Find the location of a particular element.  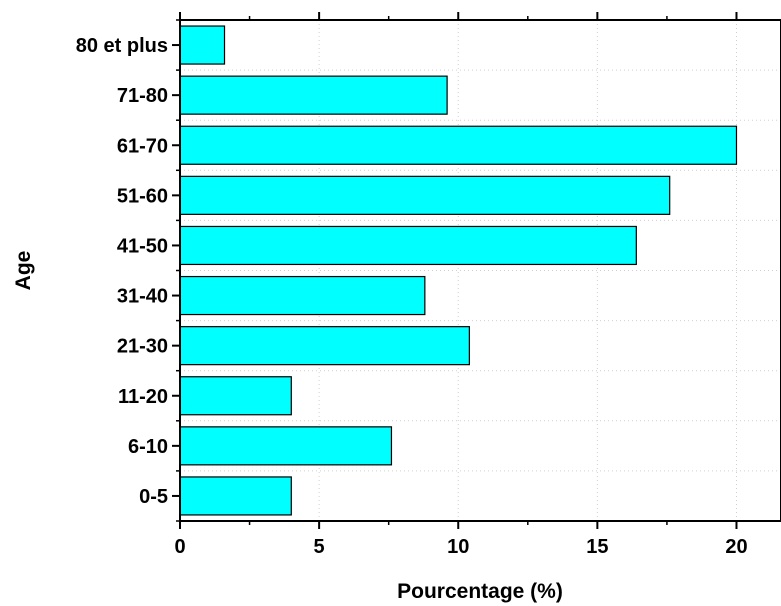

x-tick-labels: 0 5 10 15 20 is located at coordinates (460, 547).